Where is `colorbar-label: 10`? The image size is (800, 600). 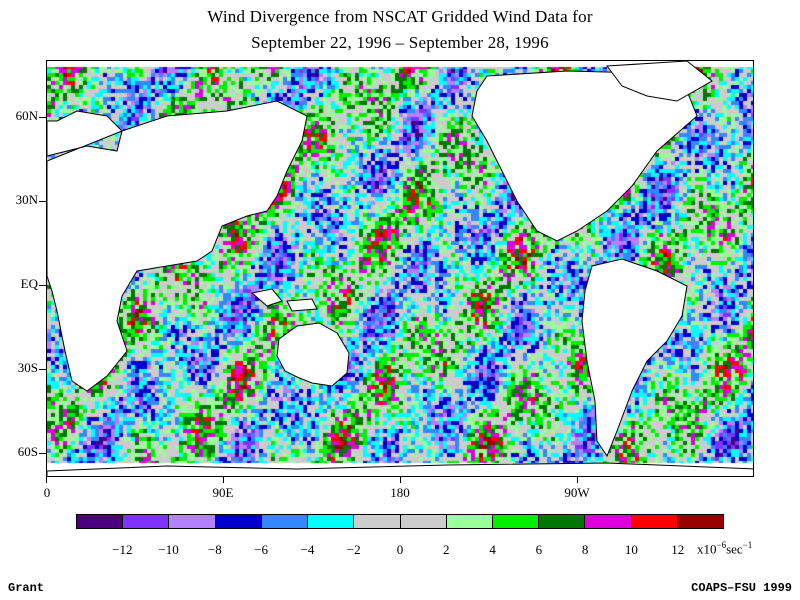
colorbar-label: 10 is located at coordinates (631, 549).